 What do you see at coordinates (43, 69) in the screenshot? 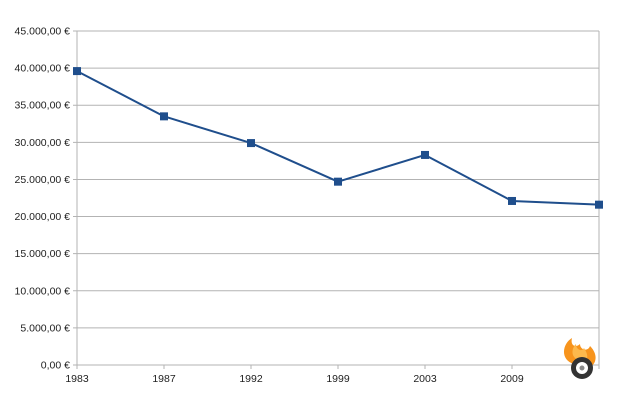
I see `y-tick-label: 40.000,00 €` at bounding box center [43, 69].